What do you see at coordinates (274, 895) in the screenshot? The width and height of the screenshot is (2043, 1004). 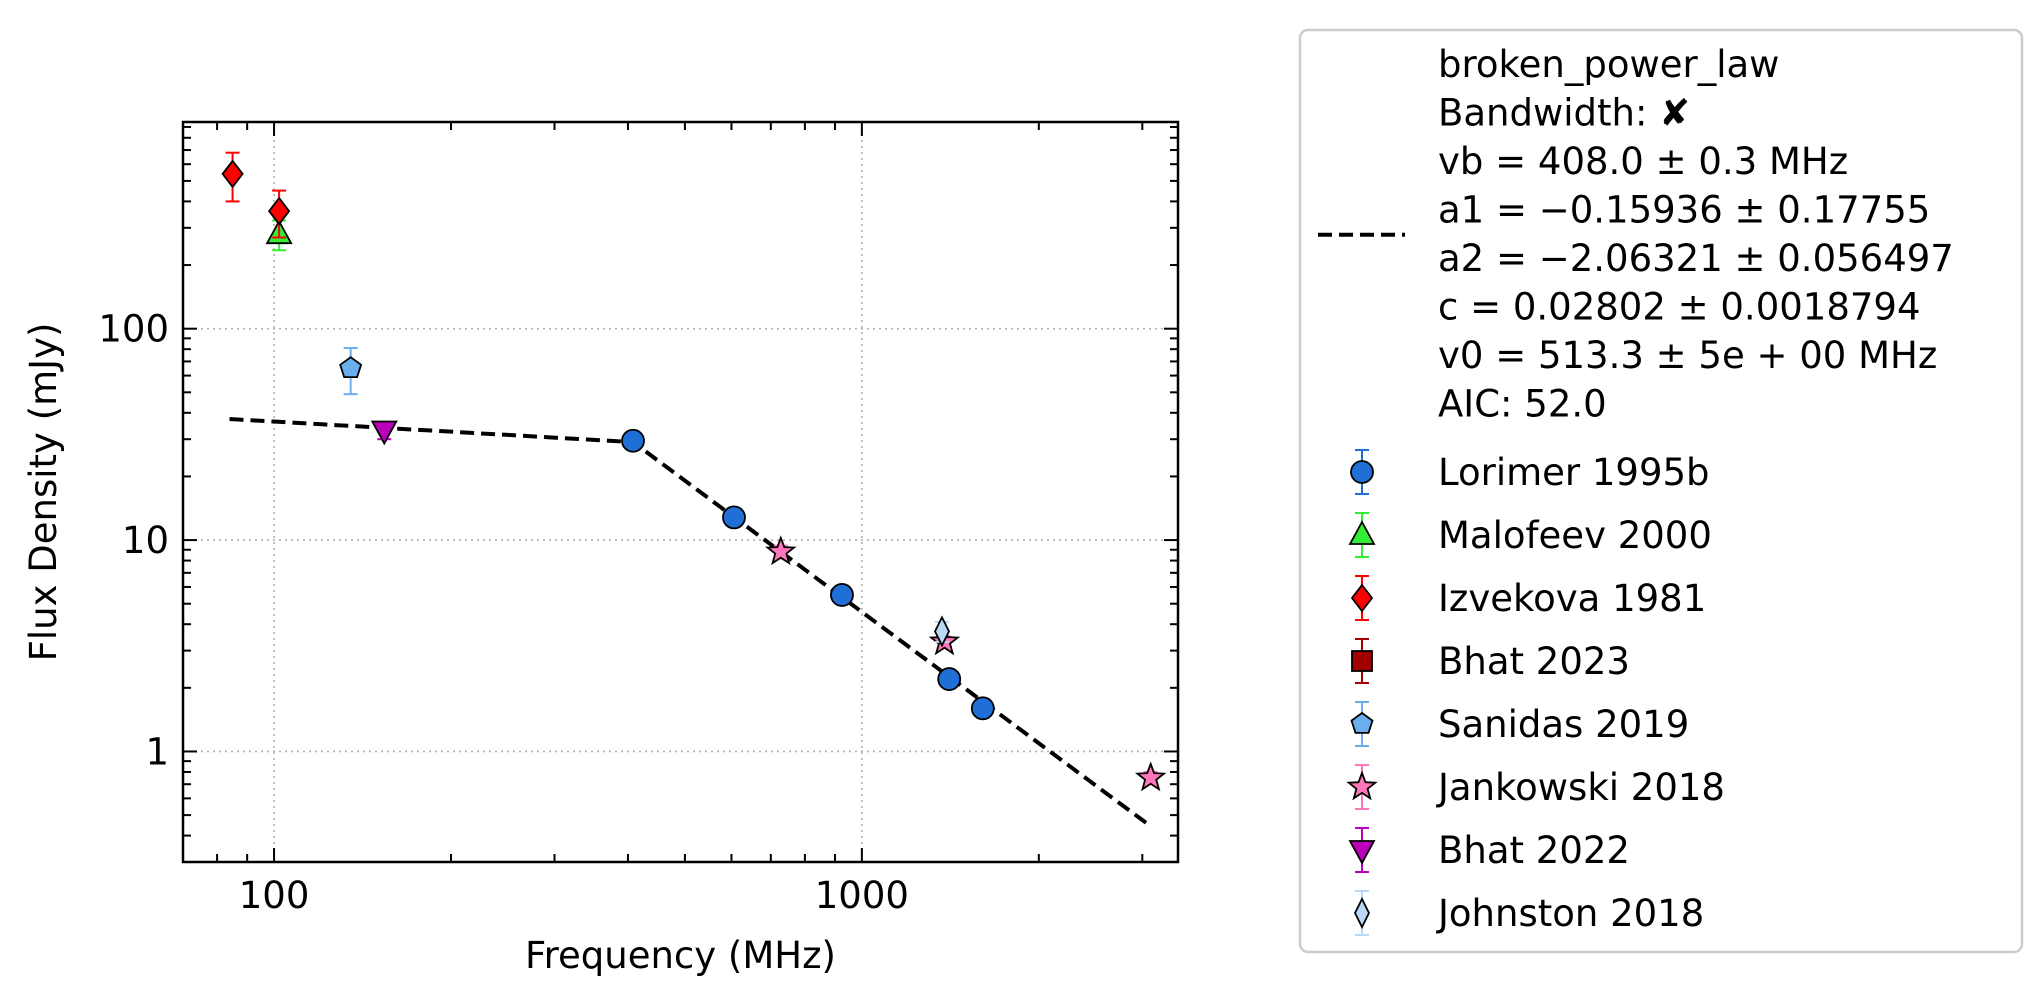 I see `x-tick-label: 100` at bounding box center [274, 895].